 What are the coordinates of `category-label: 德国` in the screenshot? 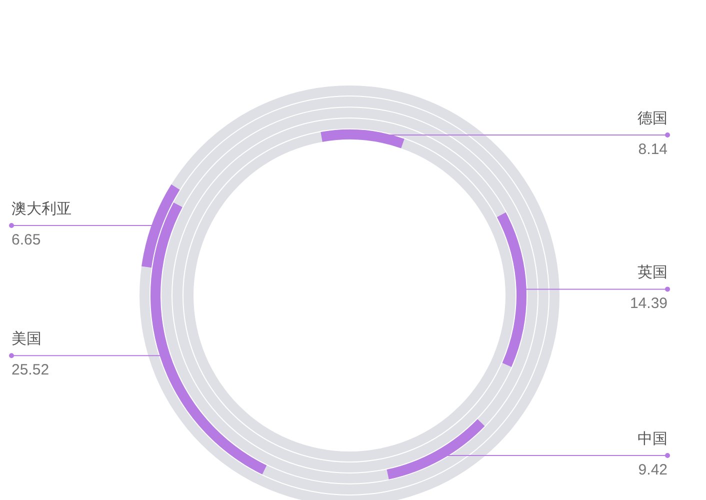 It's located at (653, 118).